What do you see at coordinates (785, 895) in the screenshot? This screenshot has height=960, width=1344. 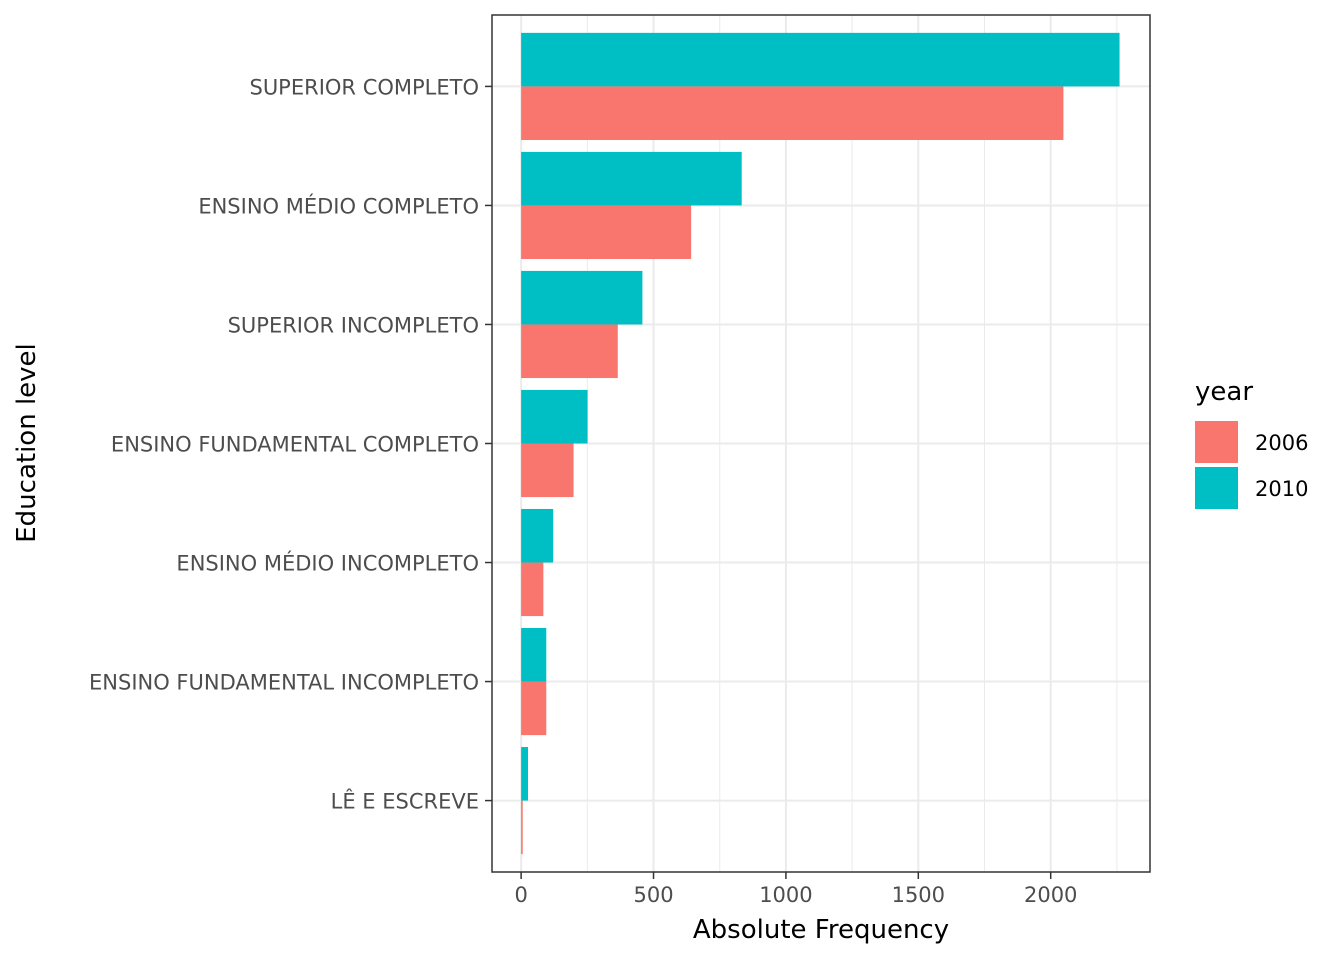 I see `x-tick-label: 1000` at bounding box center [785, 895].